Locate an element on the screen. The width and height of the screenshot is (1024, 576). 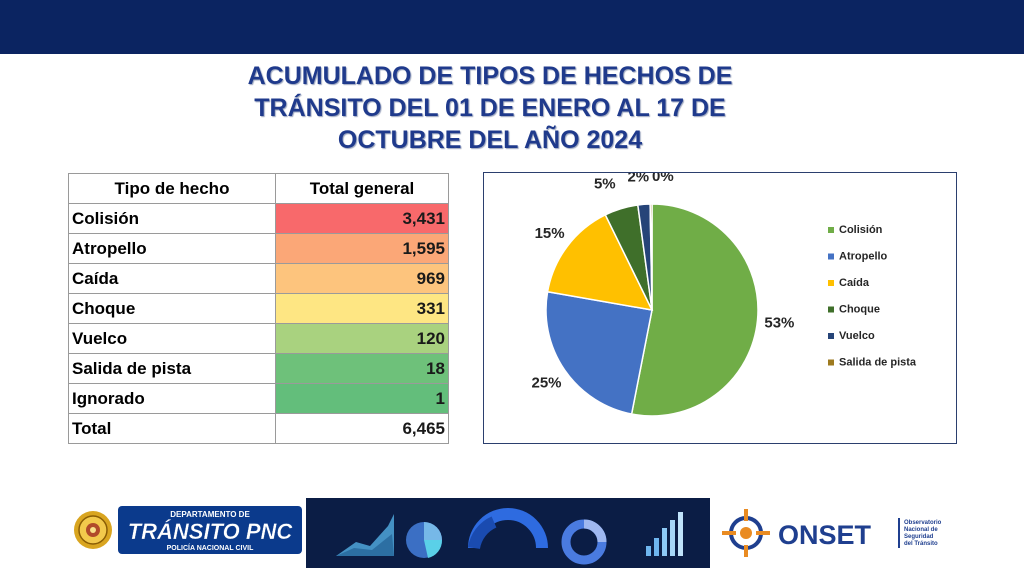
table-header-row: Tipo de hecho Total general is located at coordinates (258, 188).